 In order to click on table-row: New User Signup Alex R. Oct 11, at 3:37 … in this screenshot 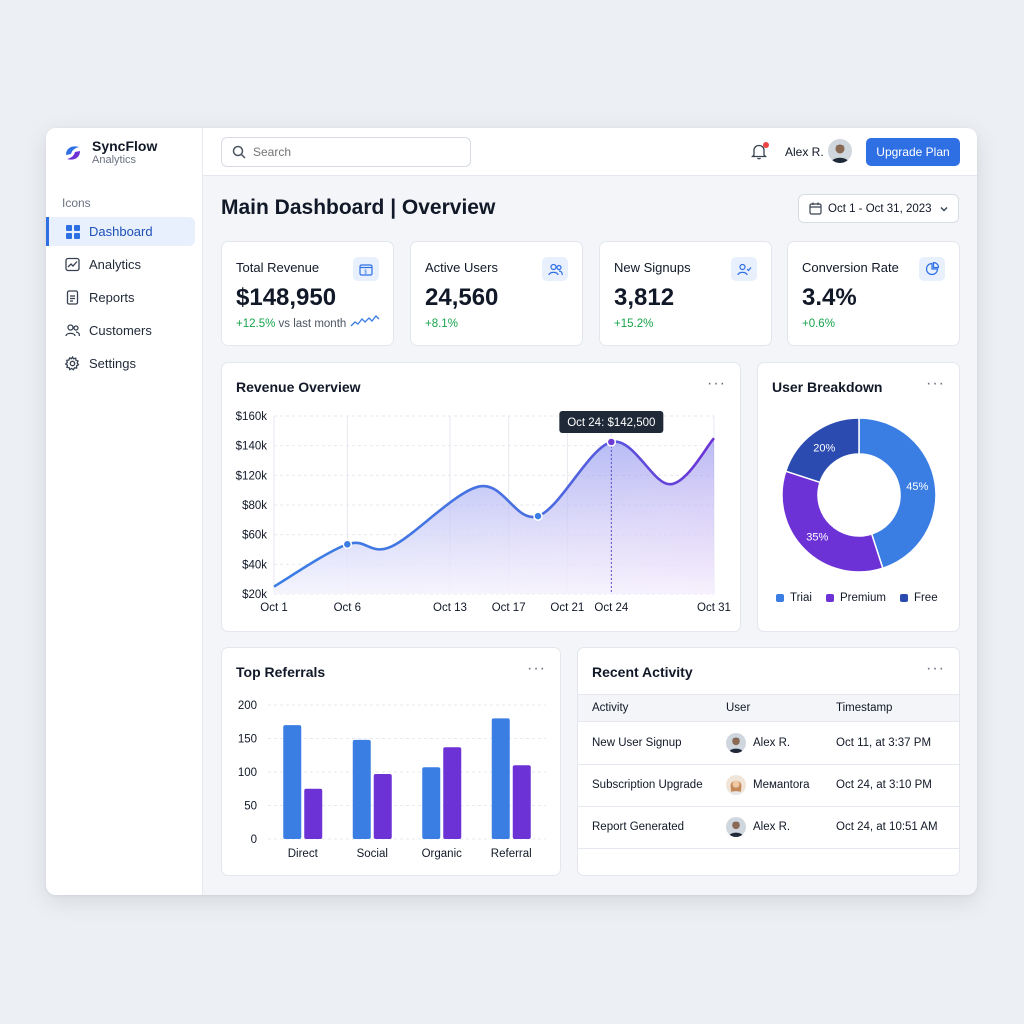, I will do `click(768, 744)`.